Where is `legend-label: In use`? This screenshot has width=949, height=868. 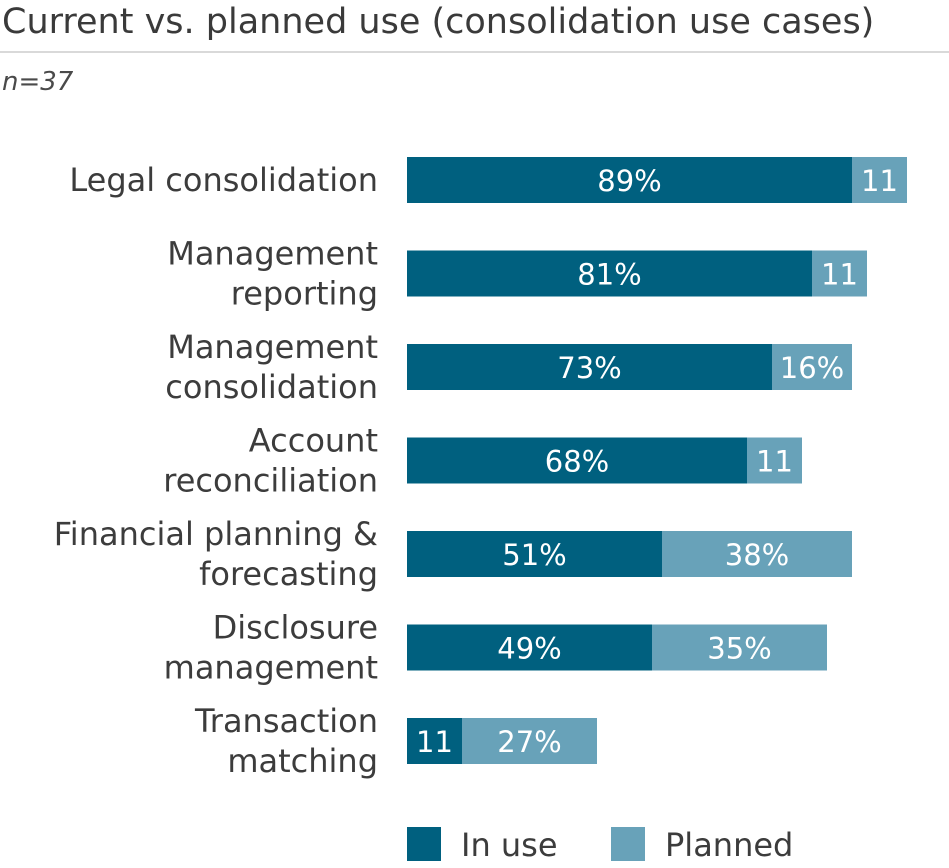
legend-label: In use is located at coordinates (509, 845).